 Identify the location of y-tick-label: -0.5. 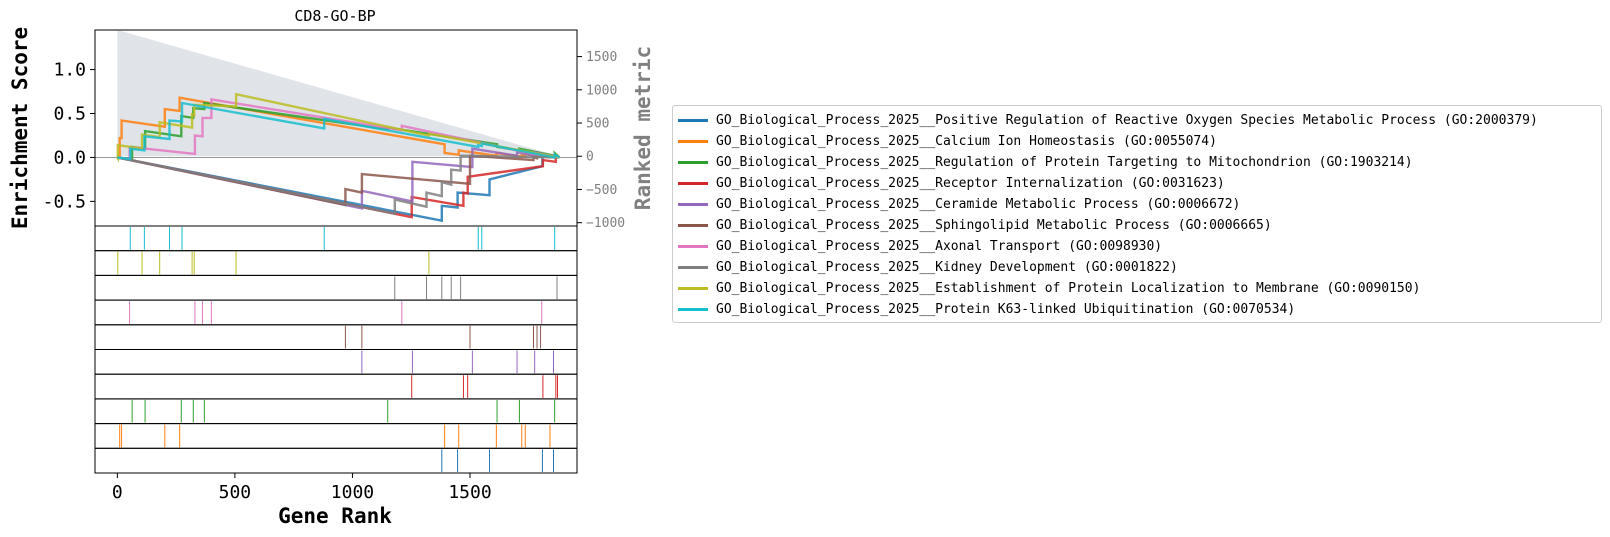
(64, 201).